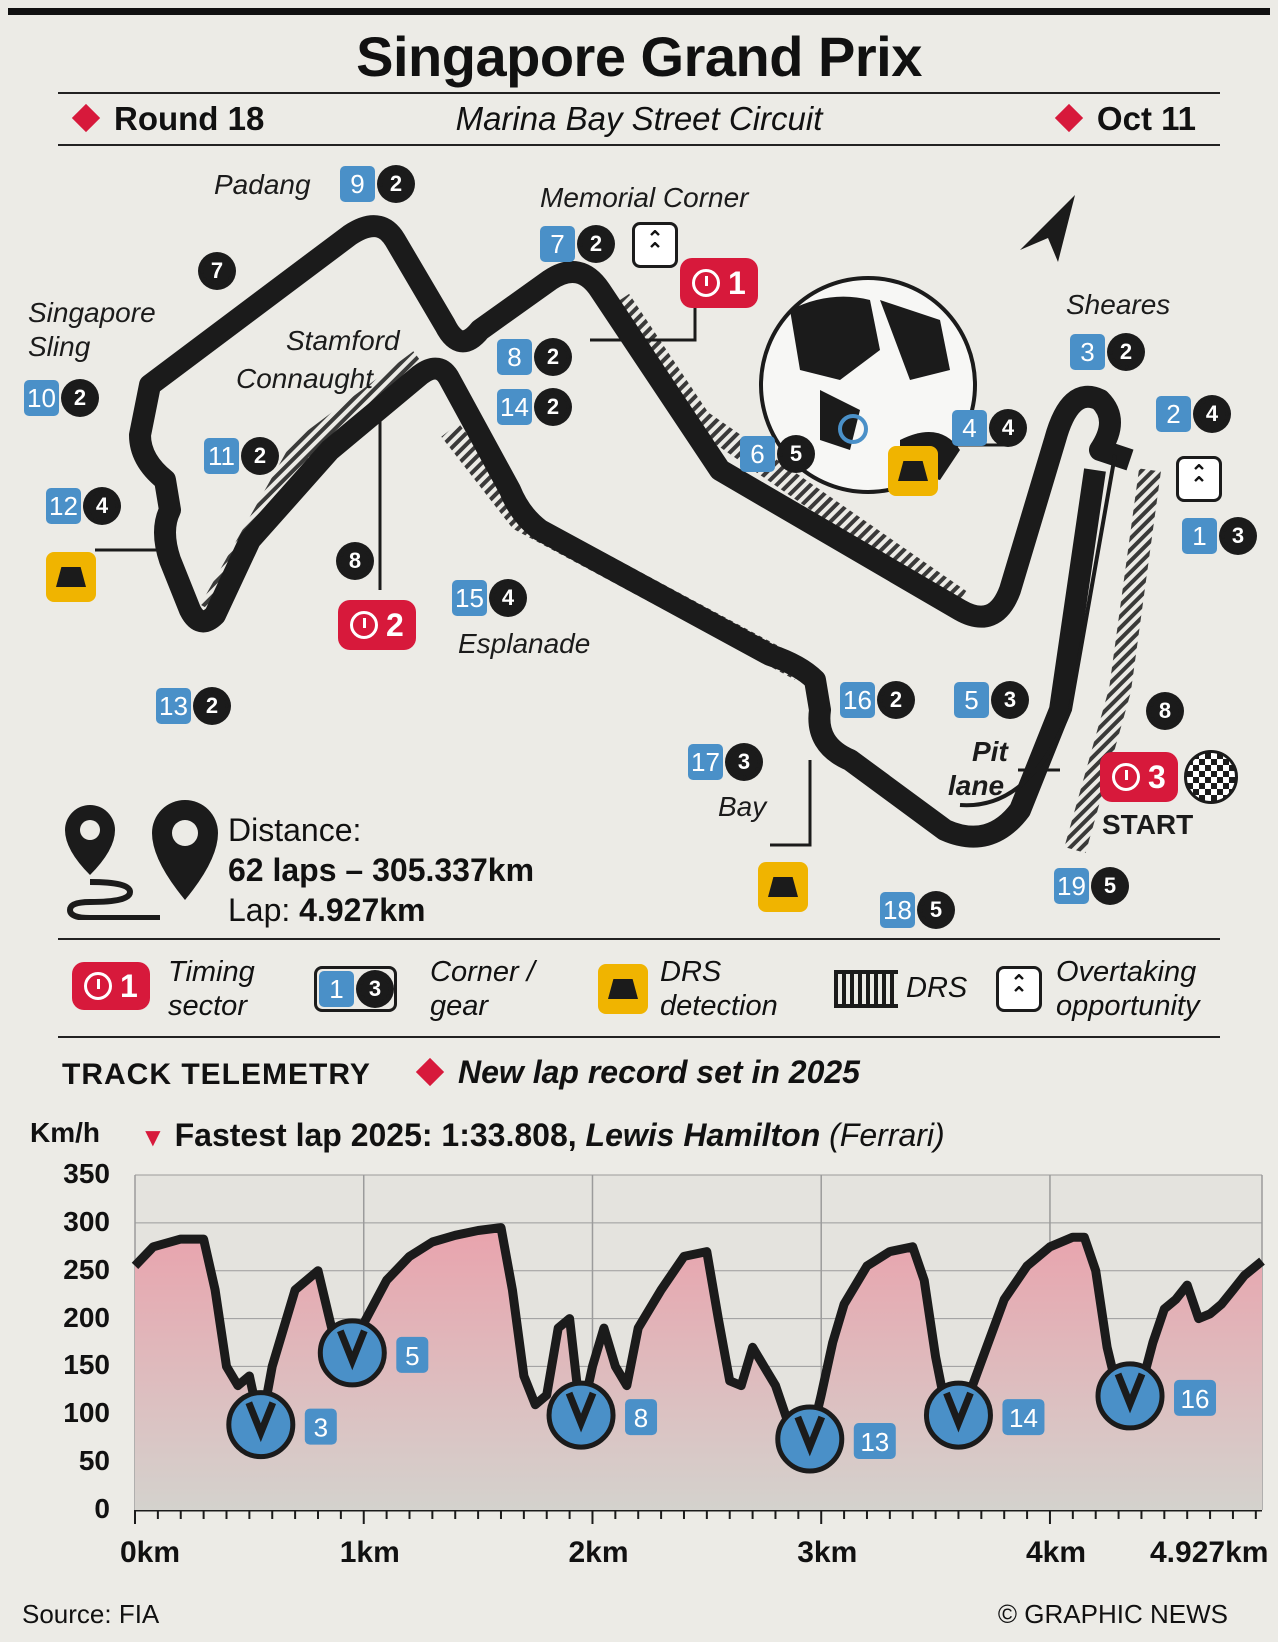 This screenshot has height=1642, width=1278. What do you see at coordinates (1157, 776) in the screenshot?
I see `sector-number: 3` at bounding box center [1157, 776].